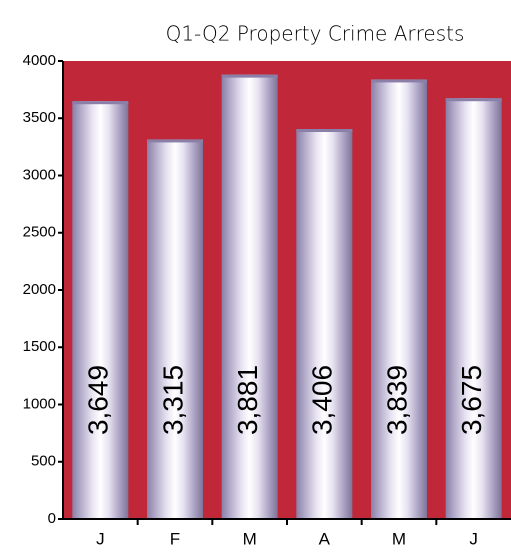  What do you see at coordinates (39, 117) in the screenshot?
I see `y-tick-label: 3500` at bounding box center [39, 117].